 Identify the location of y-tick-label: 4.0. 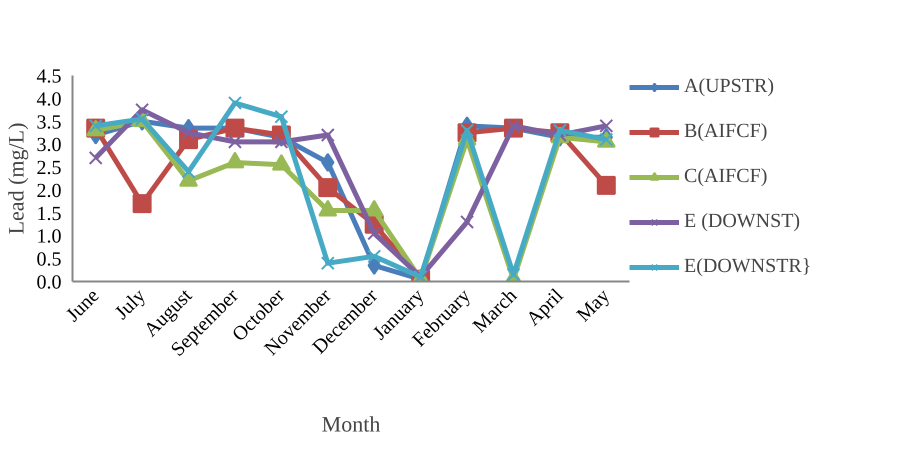
(49, 99).